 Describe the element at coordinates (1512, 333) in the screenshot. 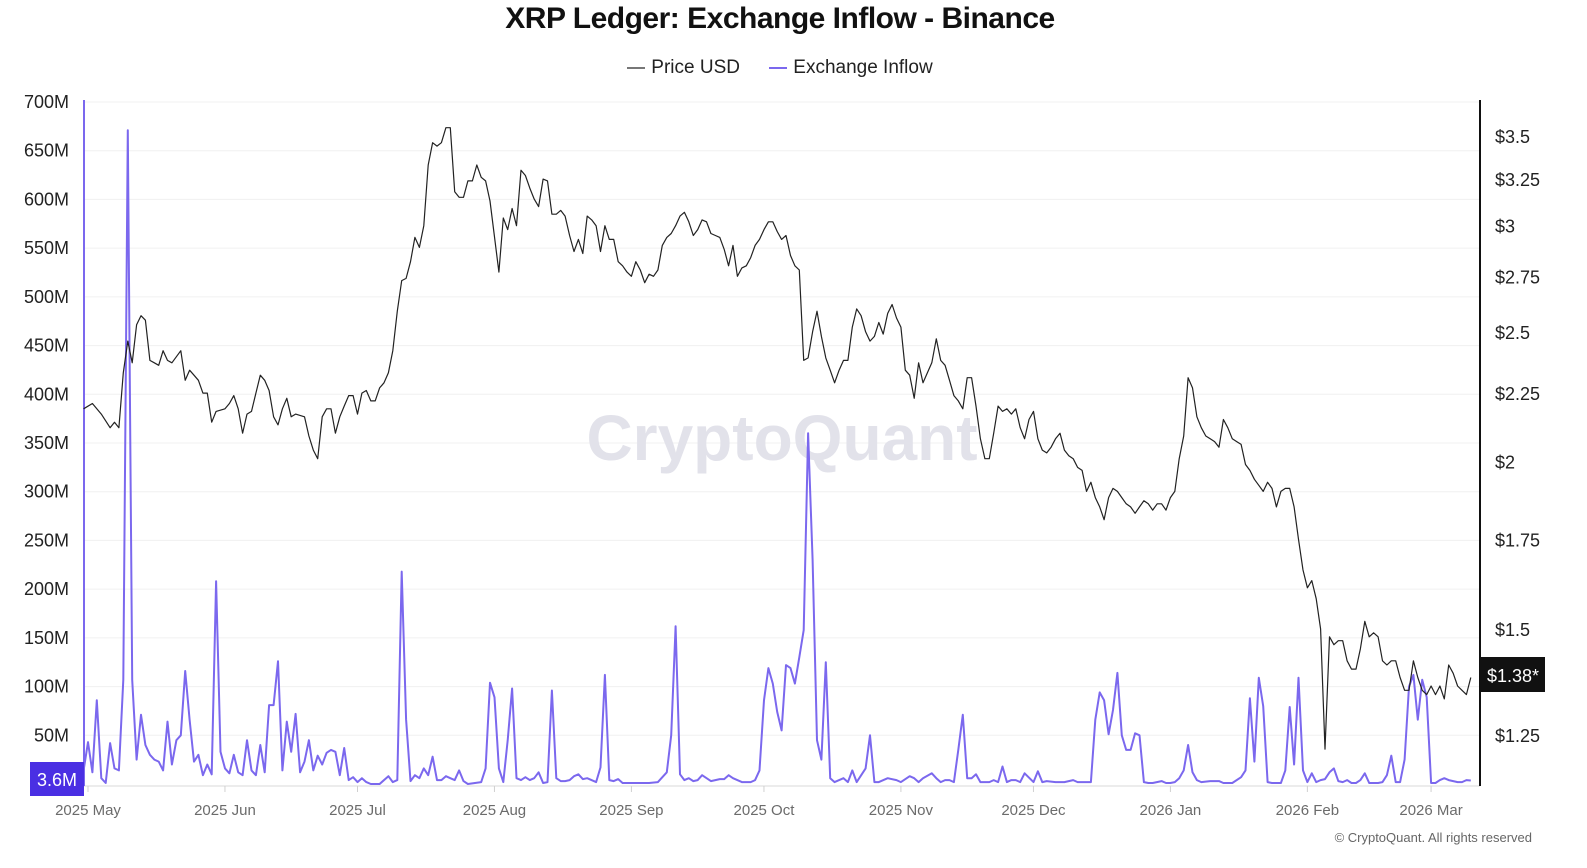

I see `y-right-tick-label: $2.5` at that location.